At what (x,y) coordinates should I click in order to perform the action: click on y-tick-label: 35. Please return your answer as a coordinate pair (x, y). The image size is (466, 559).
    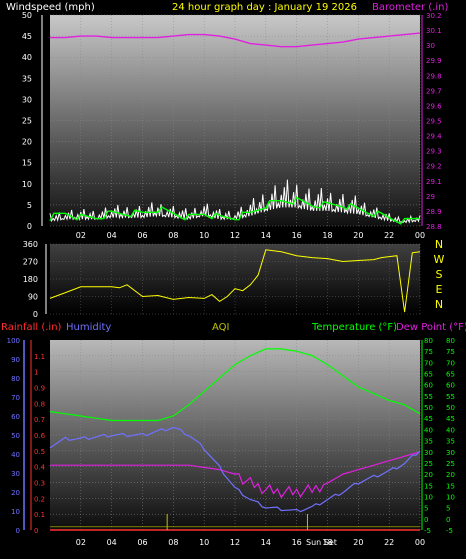
    Looking at the image, I should click on (27, 78).